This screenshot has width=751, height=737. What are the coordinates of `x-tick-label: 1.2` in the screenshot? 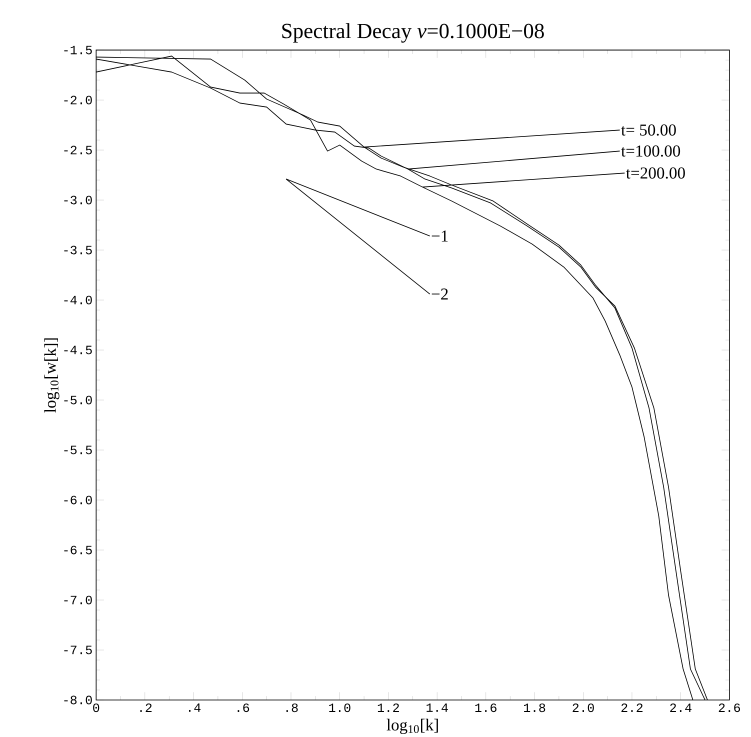 It's located at (388, 707).